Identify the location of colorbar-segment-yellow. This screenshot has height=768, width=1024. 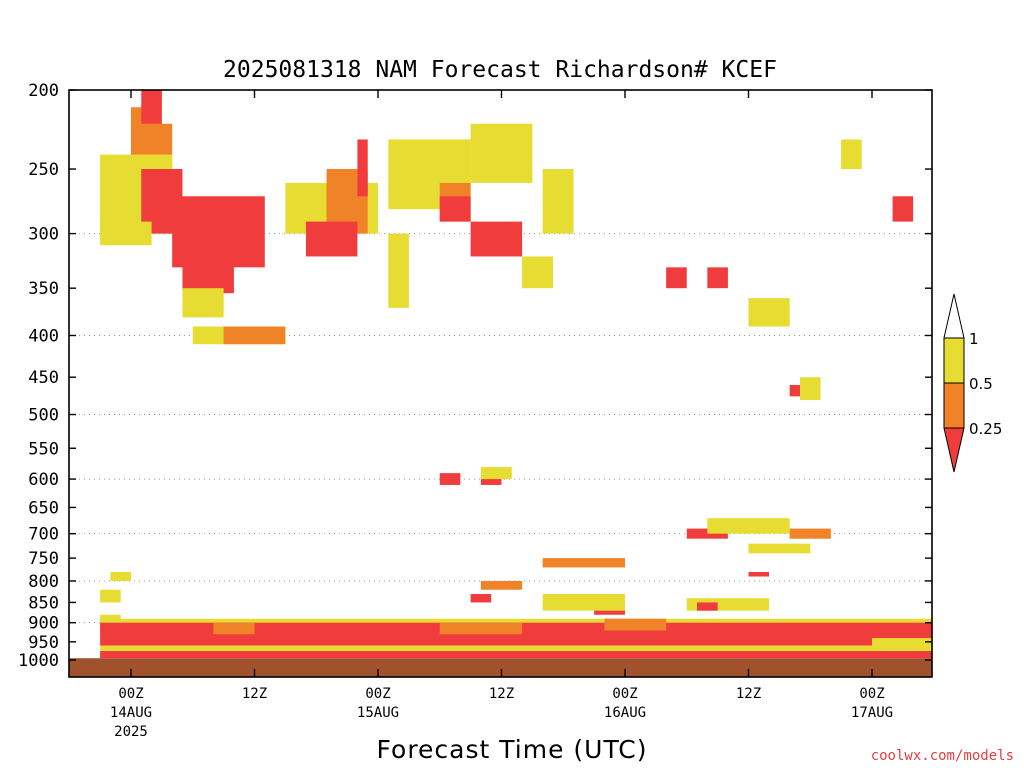
(954, 360).